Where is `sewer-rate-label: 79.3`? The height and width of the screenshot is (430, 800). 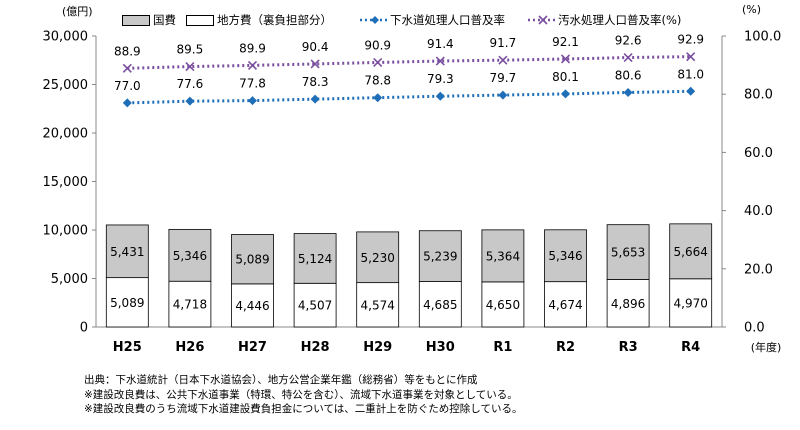 sewer-rate-label: 79.3 is located at coordinates (440, 79).